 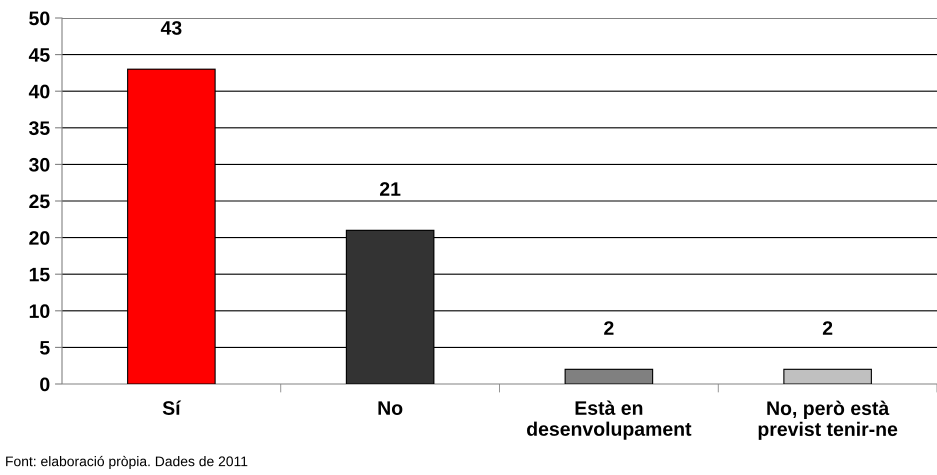 What do you see at coordinates (827, 376) in the screenshot?
I see `bar` at bounding box center [827, 376].